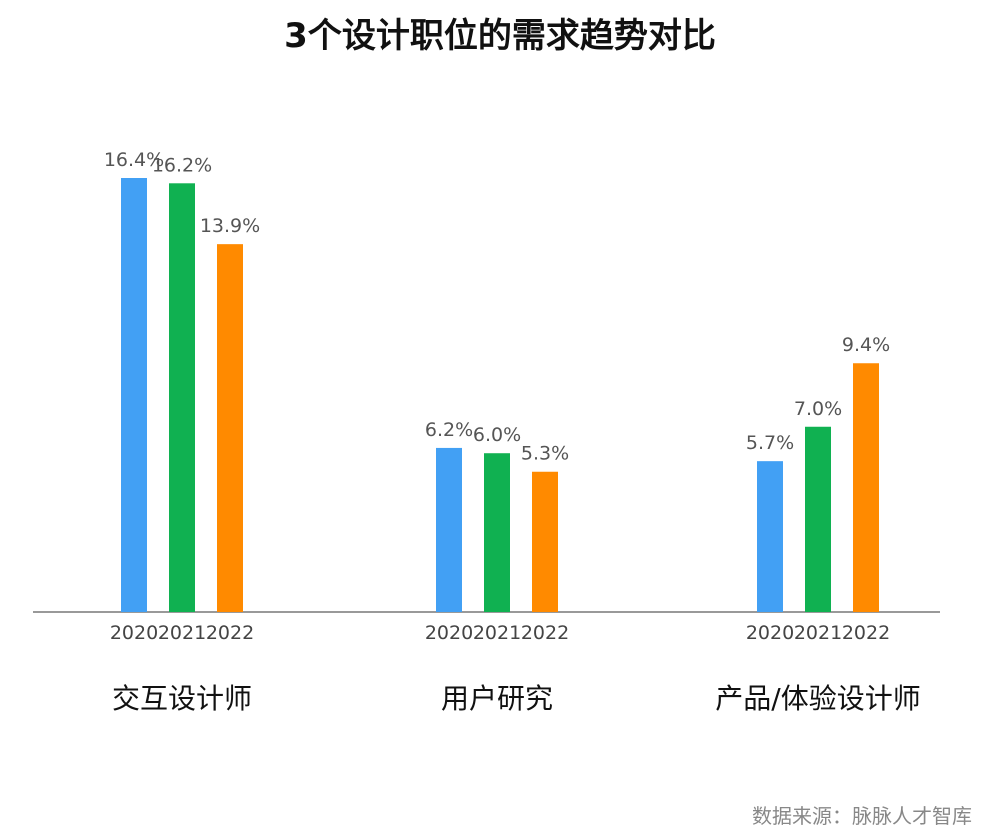  I want to click on data-label: 7.0%, so click(818, 409).